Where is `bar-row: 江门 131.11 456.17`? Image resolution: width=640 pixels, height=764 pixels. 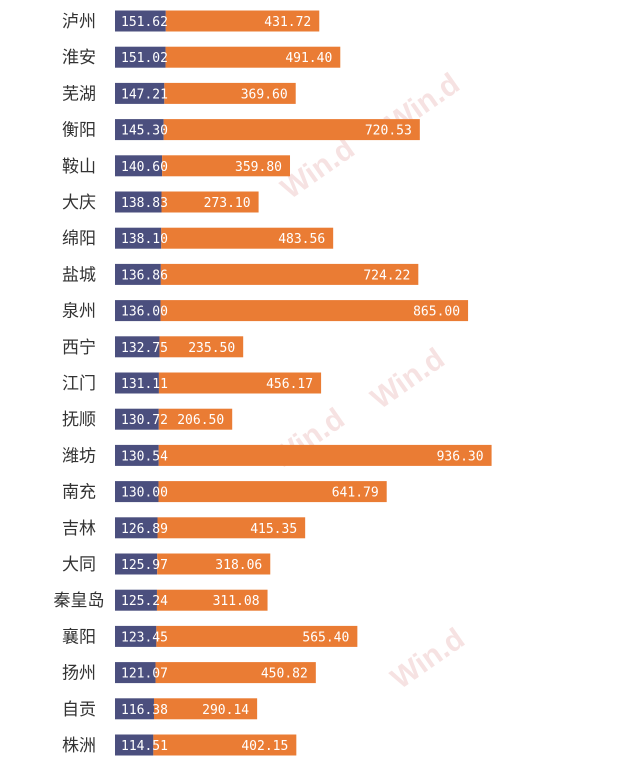 bar-row: 江门 131.11 456.17 is located at coordinates (192, 383).